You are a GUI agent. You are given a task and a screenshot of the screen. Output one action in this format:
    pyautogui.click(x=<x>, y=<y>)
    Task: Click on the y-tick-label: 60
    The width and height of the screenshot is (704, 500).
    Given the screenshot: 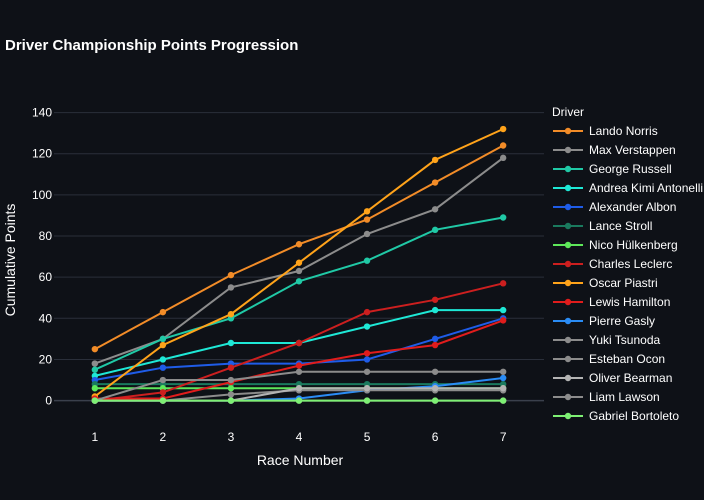 What is the action you would take?
    pyautogui.click(x=46, y=277)
    